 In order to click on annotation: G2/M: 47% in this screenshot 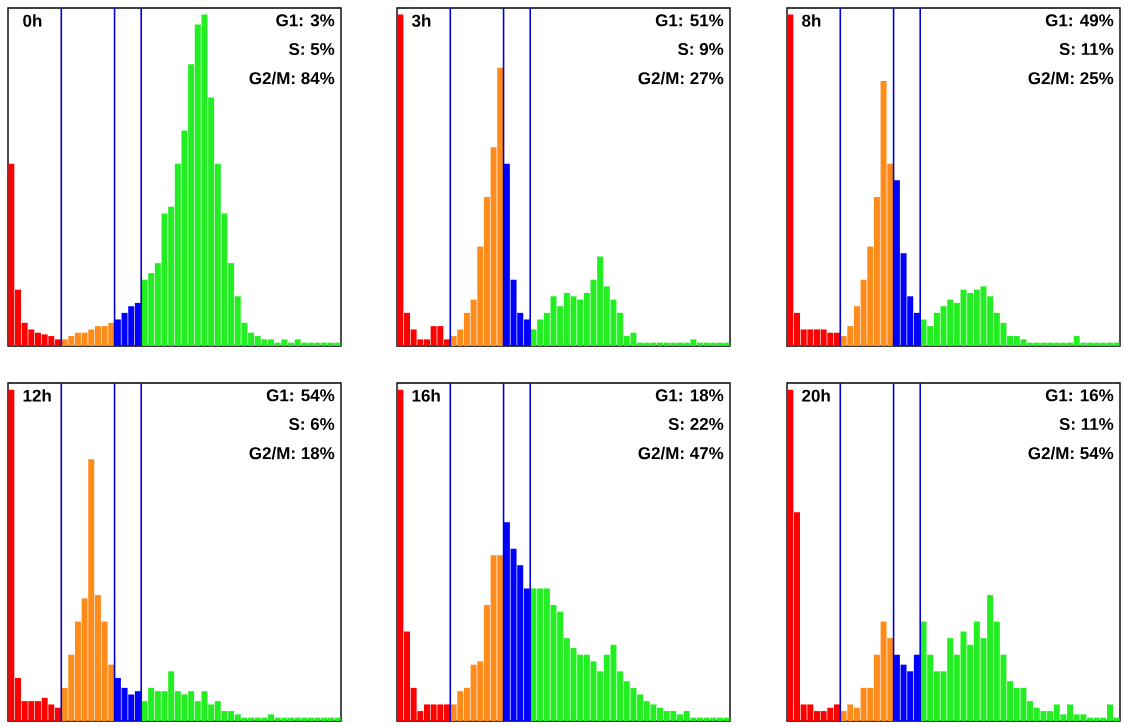, I will do `click(681, 453)`.